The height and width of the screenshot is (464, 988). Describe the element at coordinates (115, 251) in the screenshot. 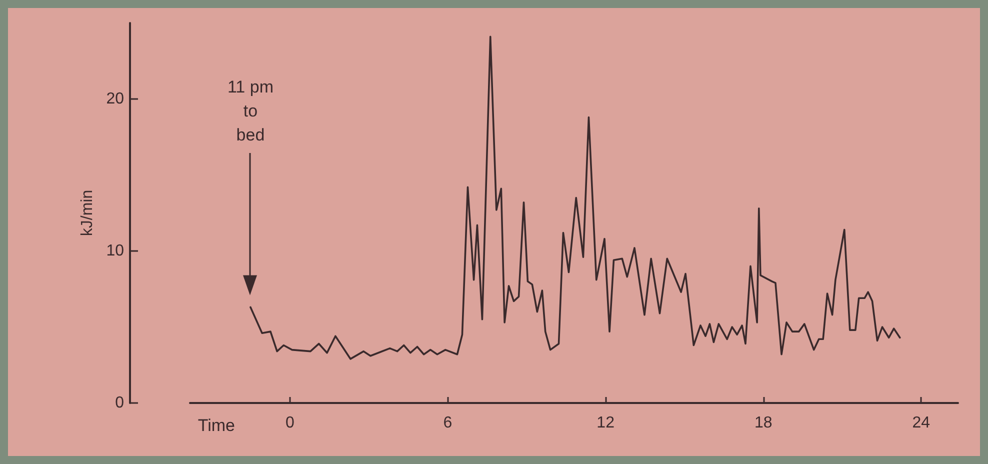

I see `y-tick-label: 10` at that location.